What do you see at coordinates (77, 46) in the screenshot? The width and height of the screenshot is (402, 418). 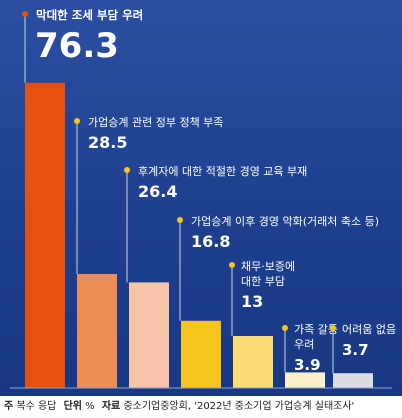 I see `value-label-1: 76.3` at bounding box center [77, 46].